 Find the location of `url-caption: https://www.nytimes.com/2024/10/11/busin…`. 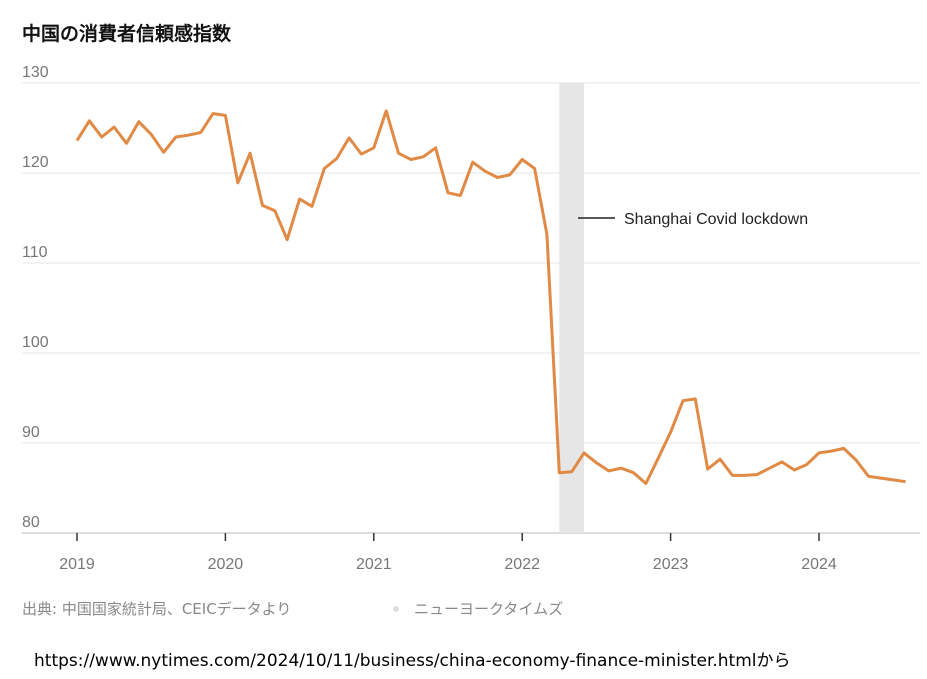

url-caption: https://www.nytimes.com/2024/10/11/busin… is located at coordinates (412, 661).